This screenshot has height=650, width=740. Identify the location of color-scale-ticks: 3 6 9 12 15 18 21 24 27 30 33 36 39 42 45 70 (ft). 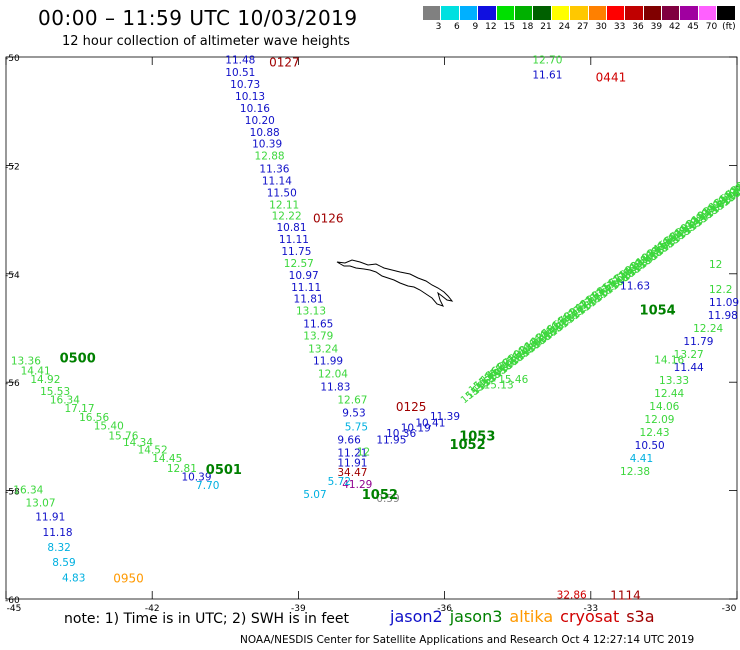
(579, 27).